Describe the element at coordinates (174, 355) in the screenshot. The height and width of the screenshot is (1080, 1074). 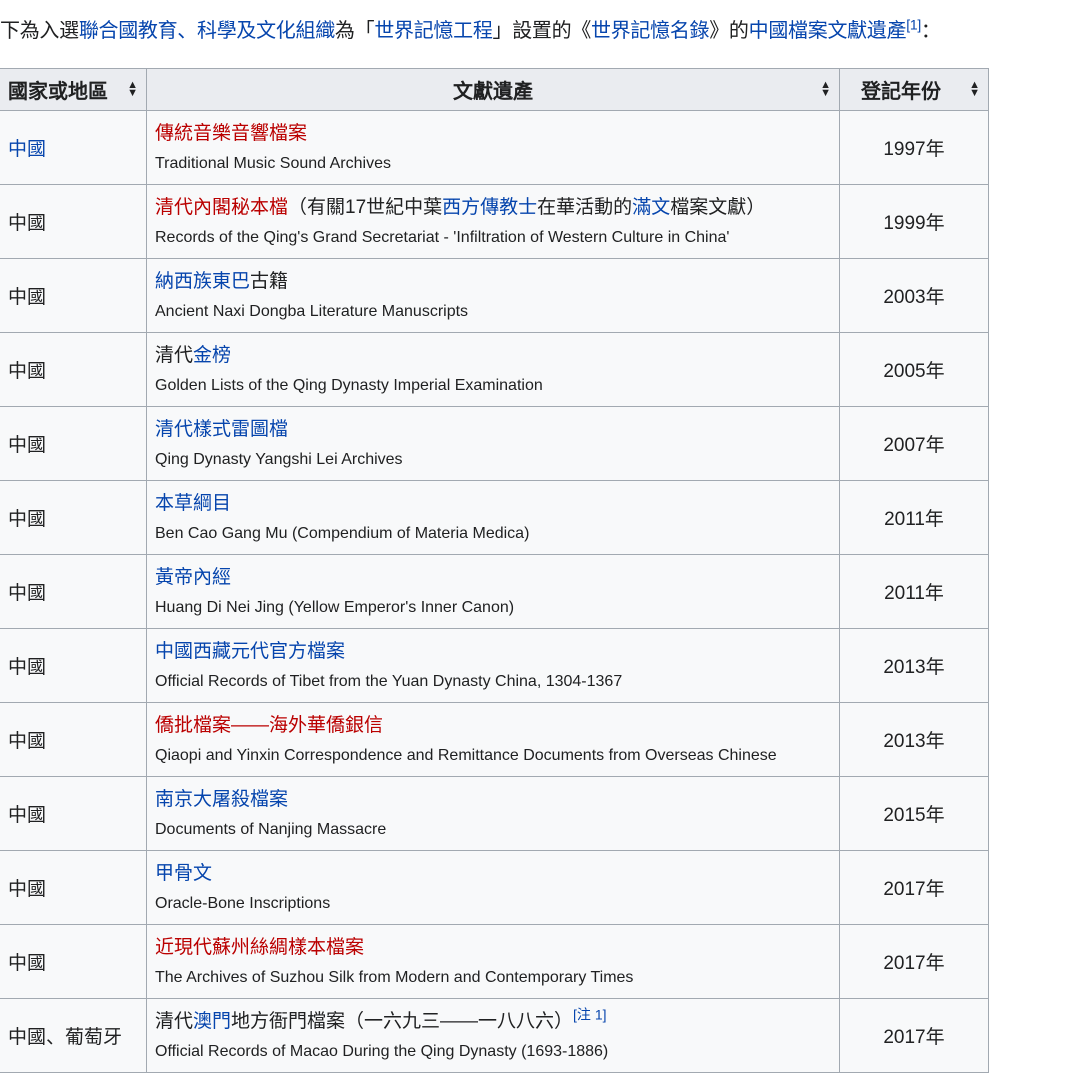
I see `text: 清代` at that location.